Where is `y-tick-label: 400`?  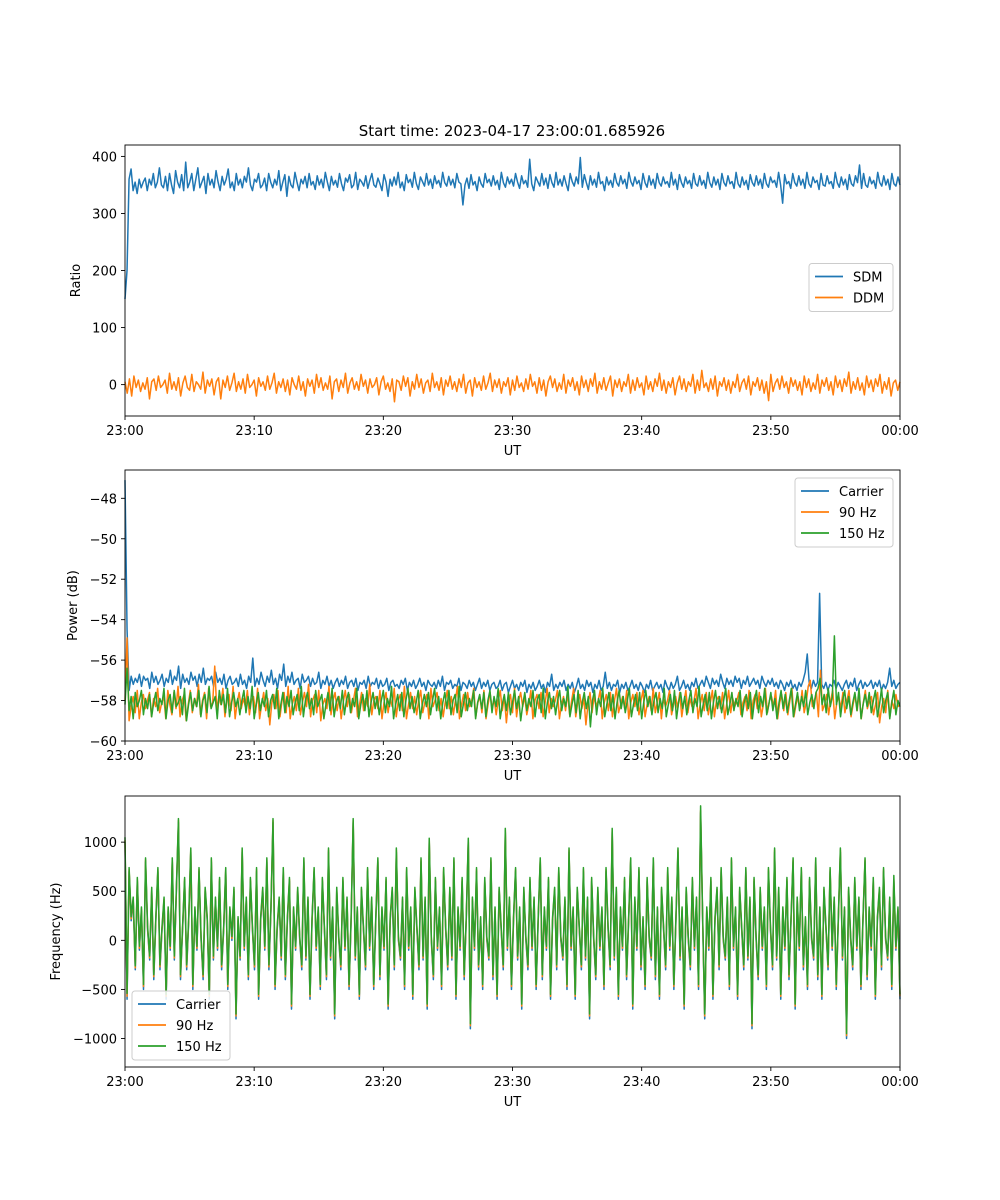 y-tick-label: 400 is located at coordinates (104, 157).